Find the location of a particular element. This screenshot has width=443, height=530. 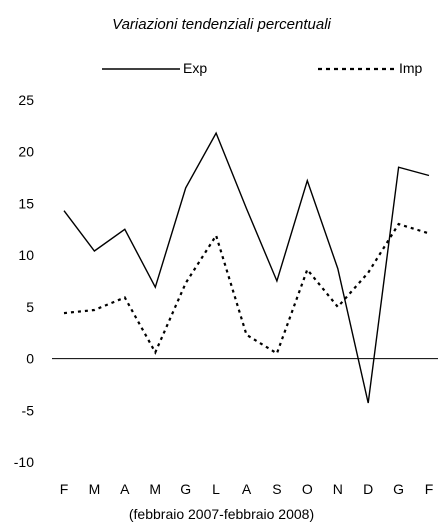

x-tick-label: N is located at coordinates (338, 489).